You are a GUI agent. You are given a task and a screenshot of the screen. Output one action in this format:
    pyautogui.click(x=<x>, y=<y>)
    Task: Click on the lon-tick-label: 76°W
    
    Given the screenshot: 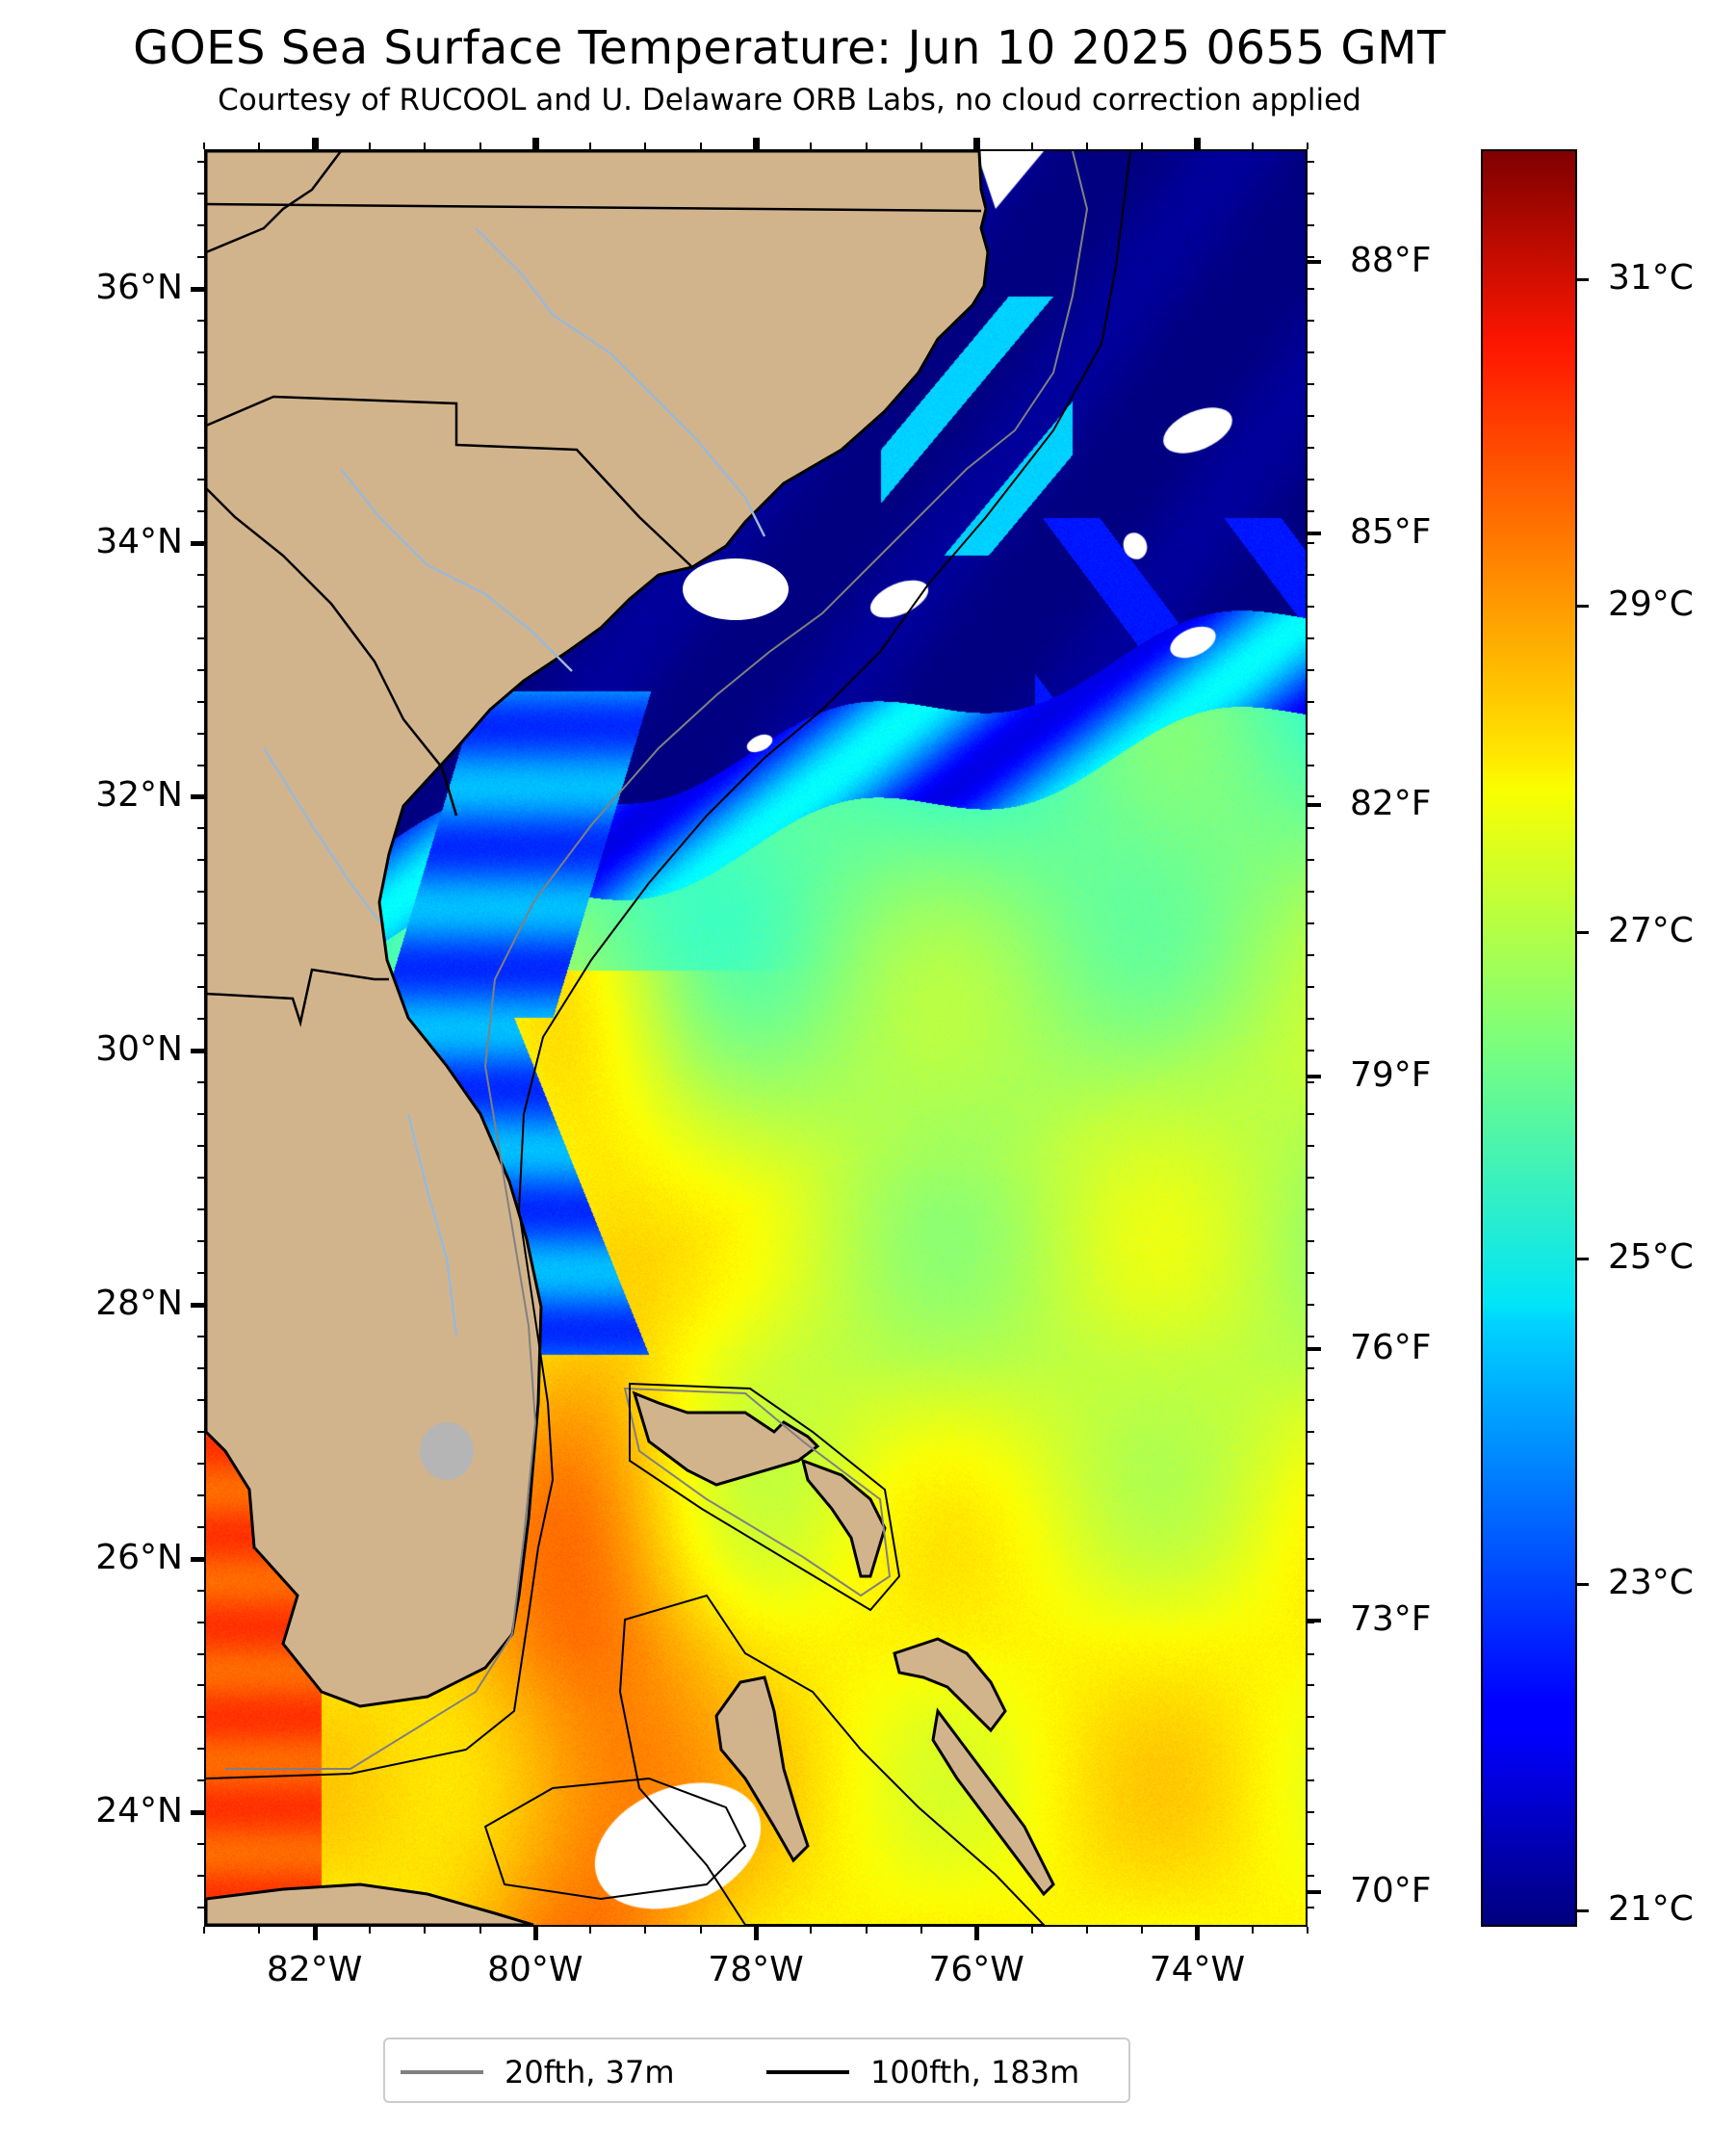 What is the action you would take?
    pyautogui.click(x=976, y=1969)
    